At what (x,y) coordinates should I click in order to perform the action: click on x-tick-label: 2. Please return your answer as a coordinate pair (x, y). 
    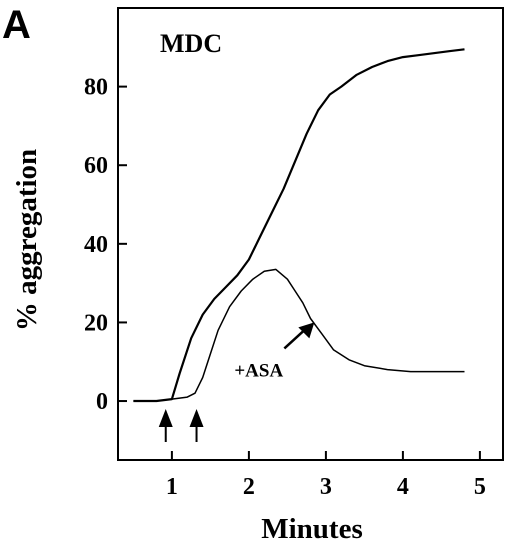
    Looking at the image, I should click on (249, 487).